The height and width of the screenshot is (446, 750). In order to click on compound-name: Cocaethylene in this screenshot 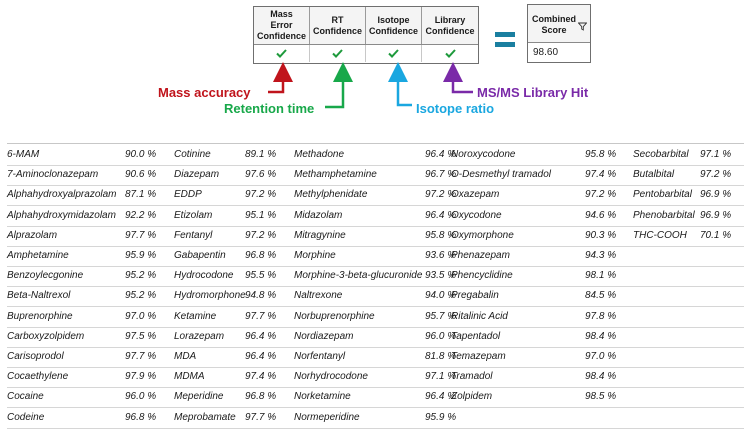, I will do `click(38, 377)`.